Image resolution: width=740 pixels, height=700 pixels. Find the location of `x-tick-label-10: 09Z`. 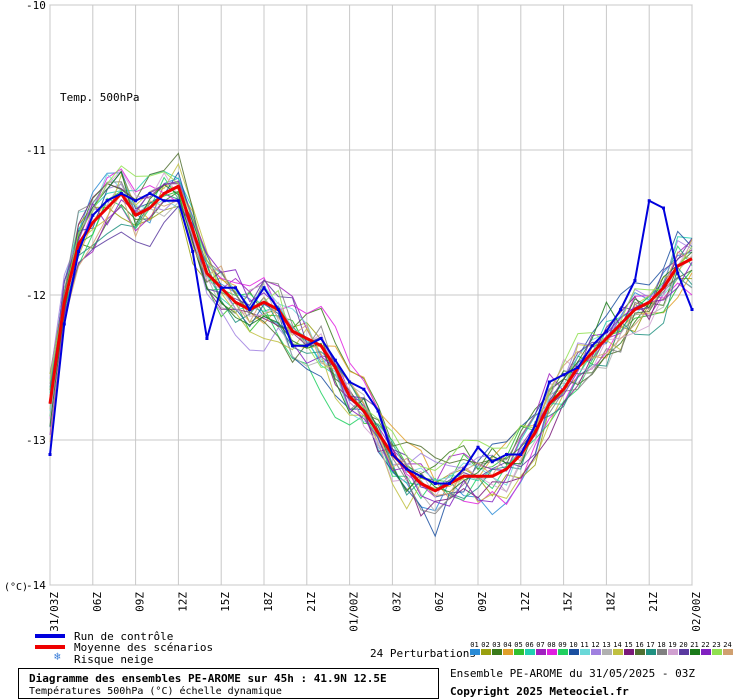

x-tick-label-10: 09Z is located at coordinates (482, 602).